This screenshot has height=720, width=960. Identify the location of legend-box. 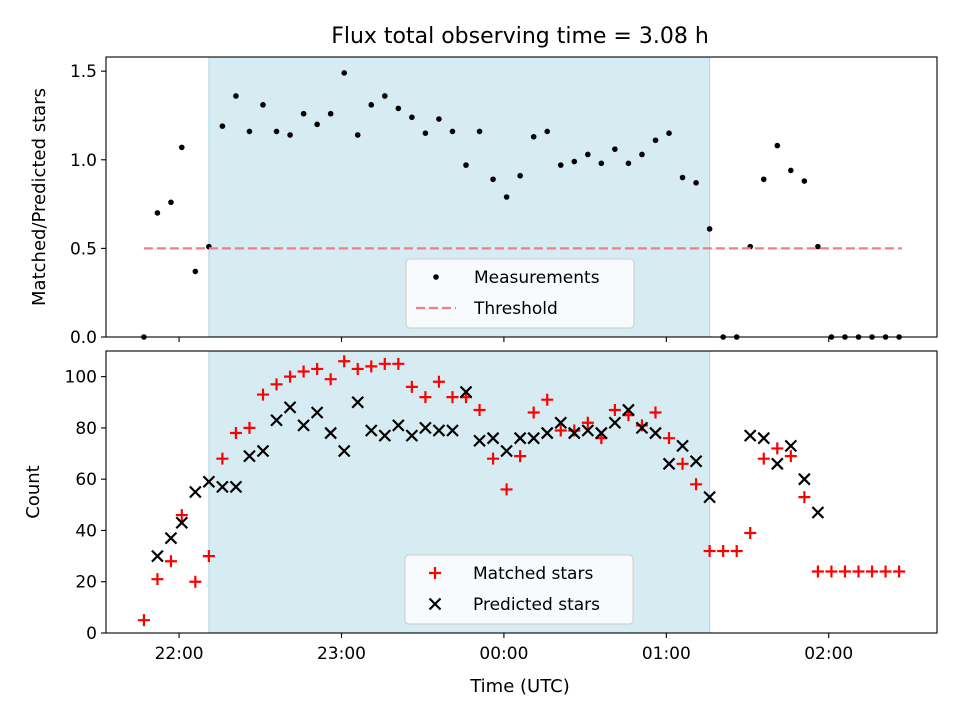
(520, 293).